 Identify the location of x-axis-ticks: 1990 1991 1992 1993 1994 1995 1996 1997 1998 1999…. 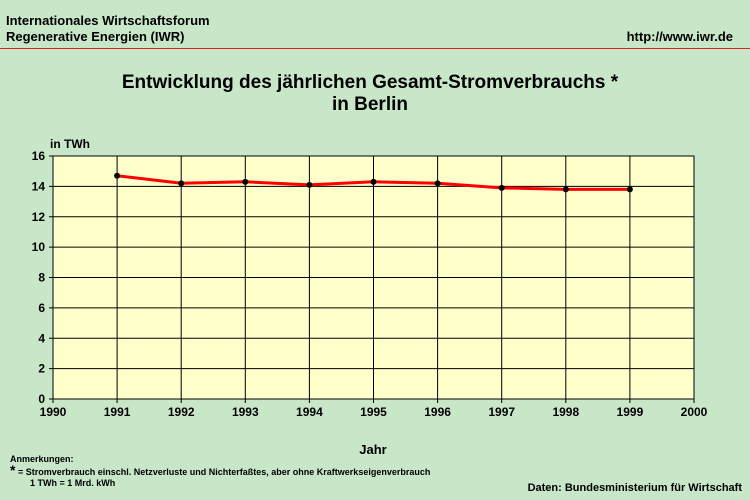
(374, 409).